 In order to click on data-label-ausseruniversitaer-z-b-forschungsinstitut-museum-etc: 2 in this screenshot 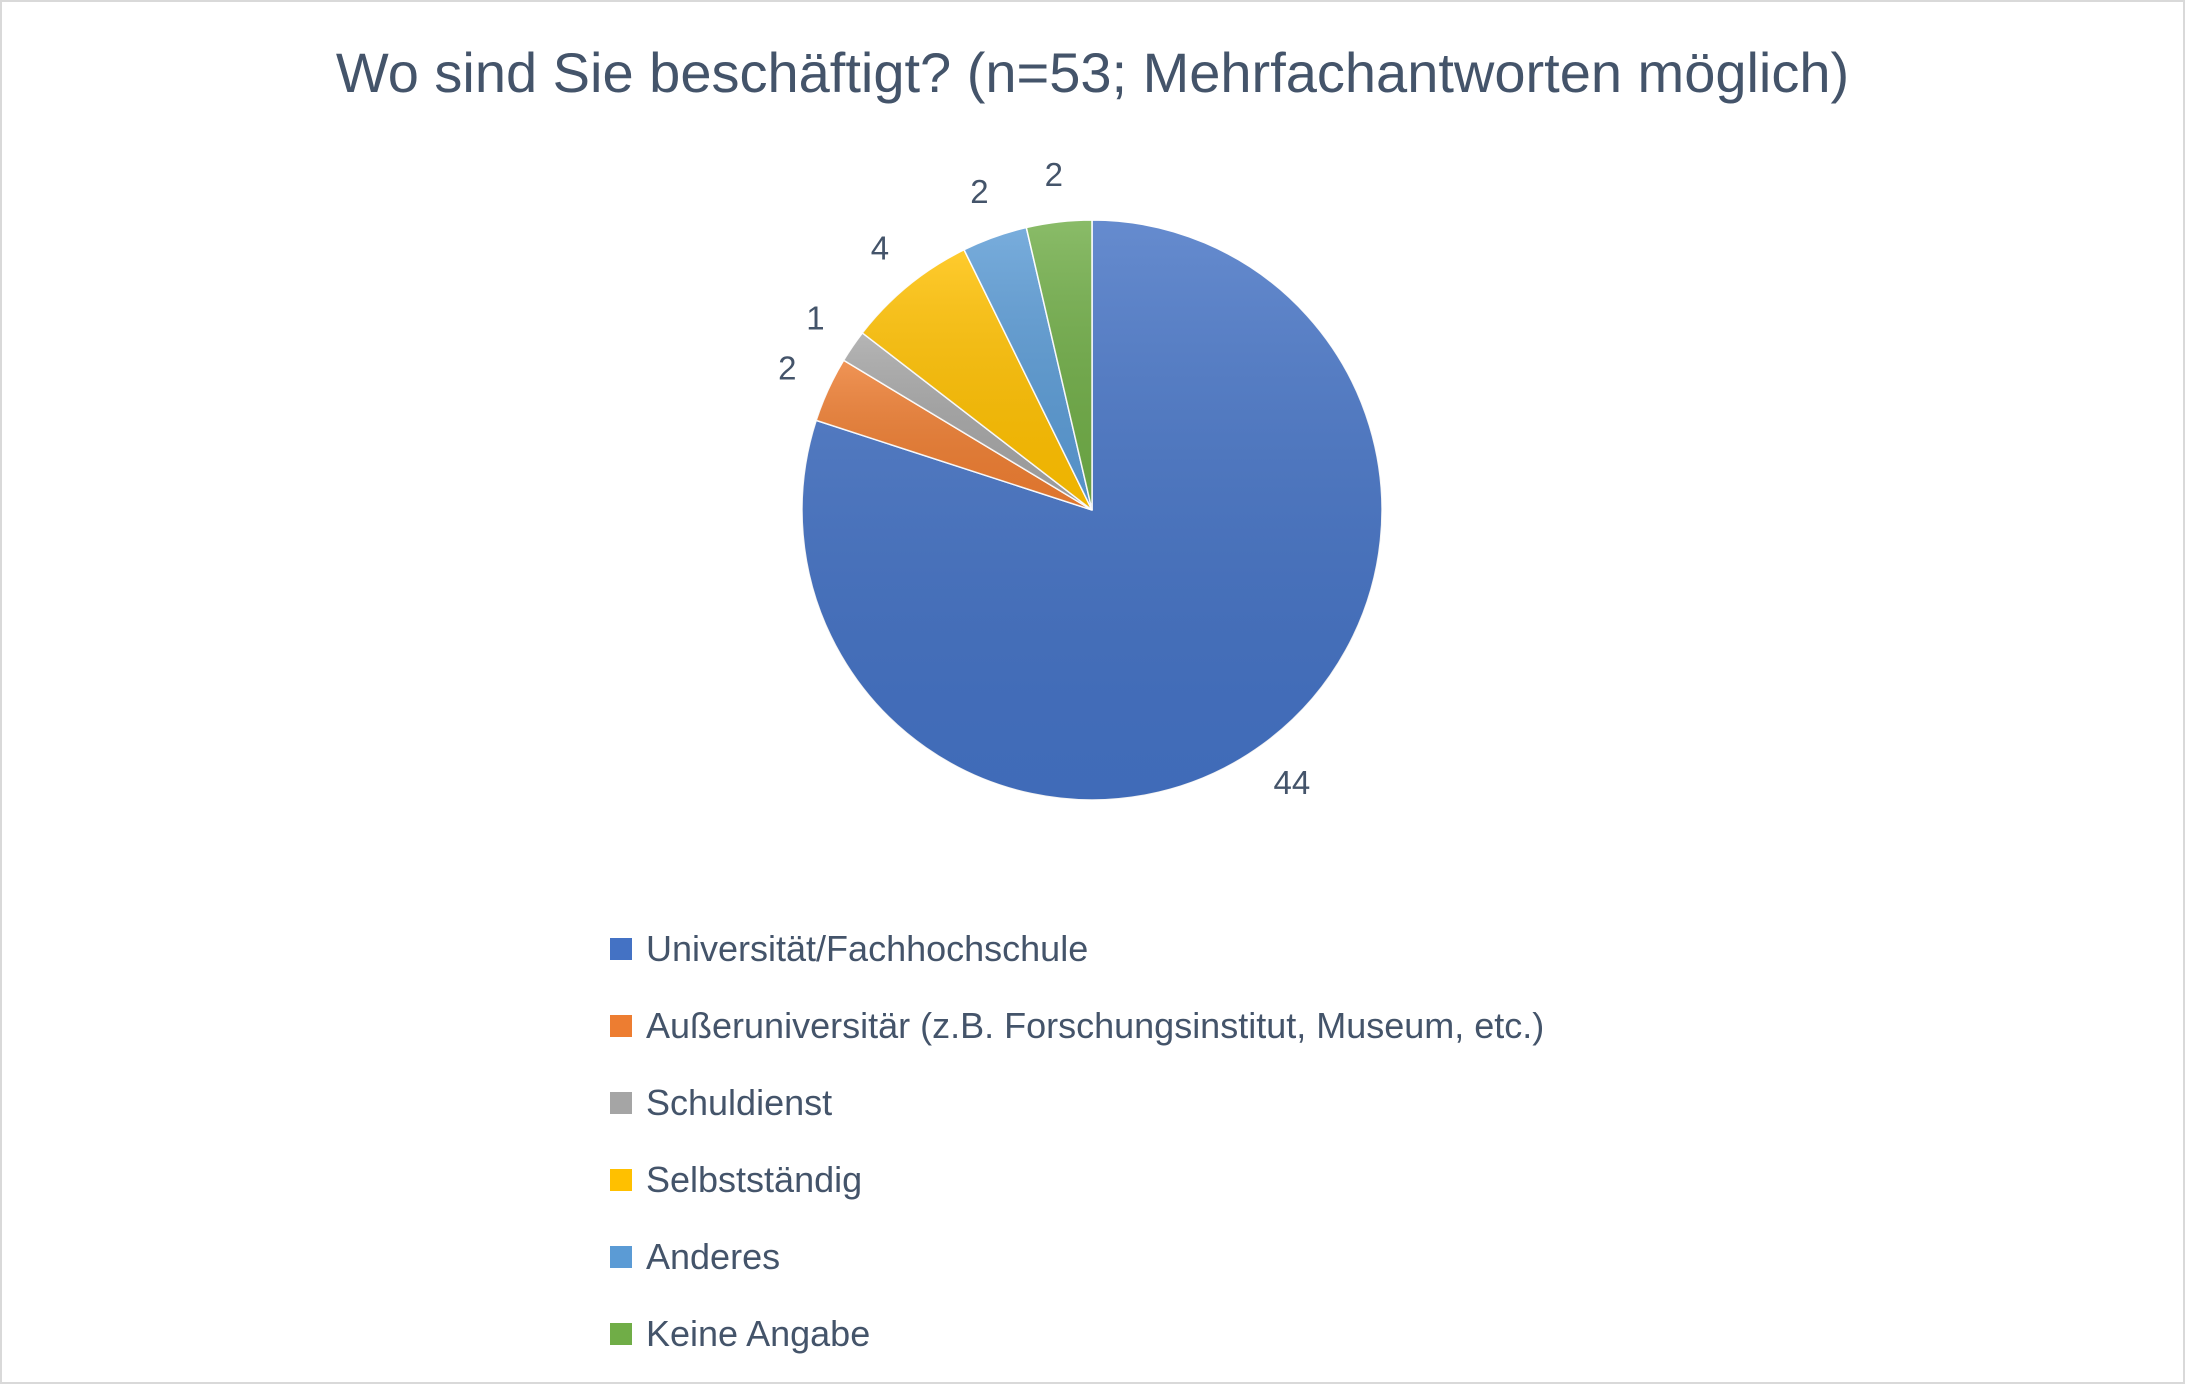, I will do `click(787, 368)`.